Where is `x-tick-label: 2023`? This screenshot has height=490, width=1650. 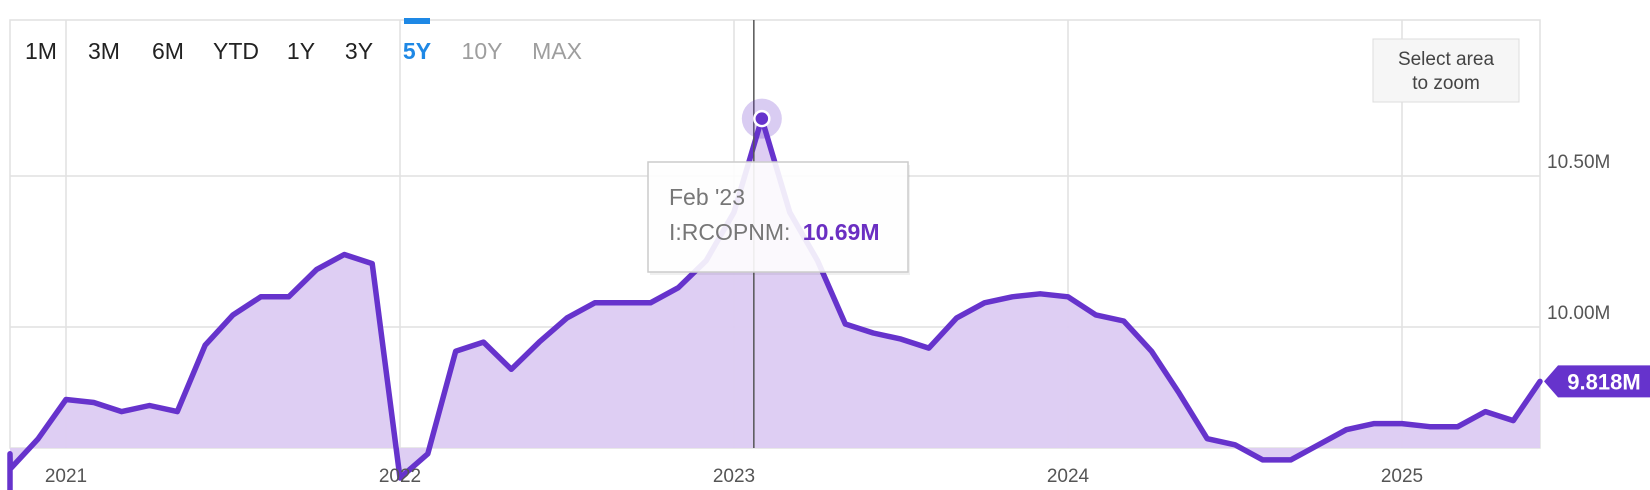
x-tick-label: 2023 is located at coordinates (734, 476).